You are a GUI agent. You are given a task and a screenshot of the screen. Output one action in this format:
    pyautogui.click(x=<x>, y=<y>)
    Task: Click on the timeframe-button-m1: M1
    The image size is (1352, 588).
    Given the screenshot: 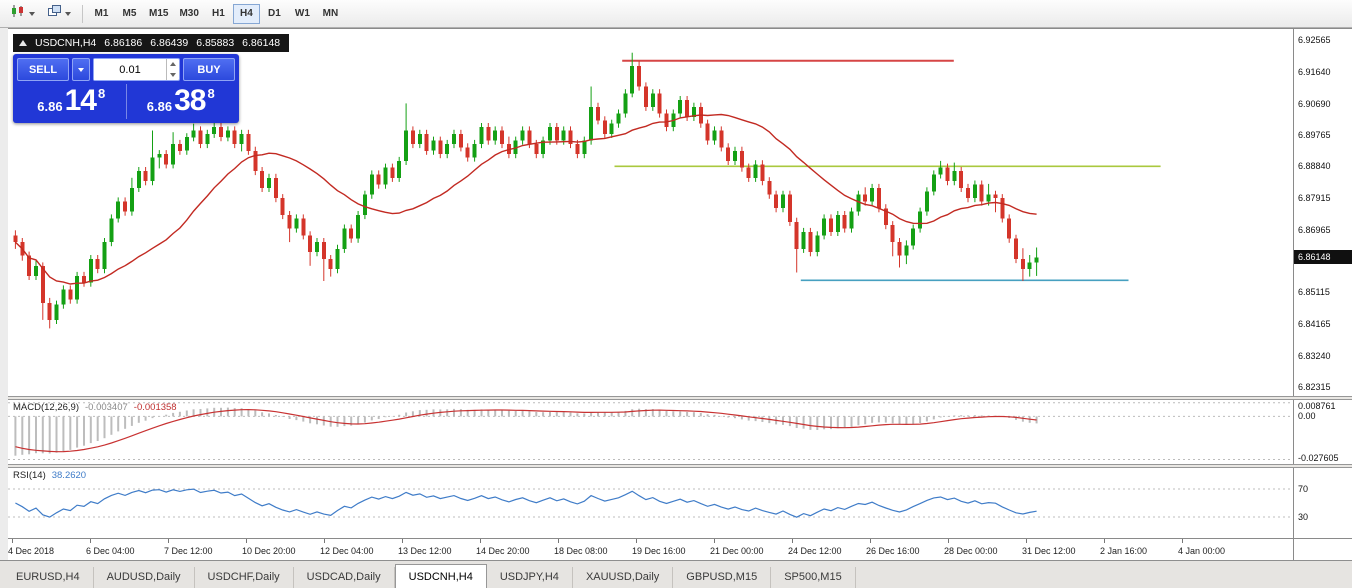 What is the action you would take?
    pyautogui.click(x=101, y=14)
    